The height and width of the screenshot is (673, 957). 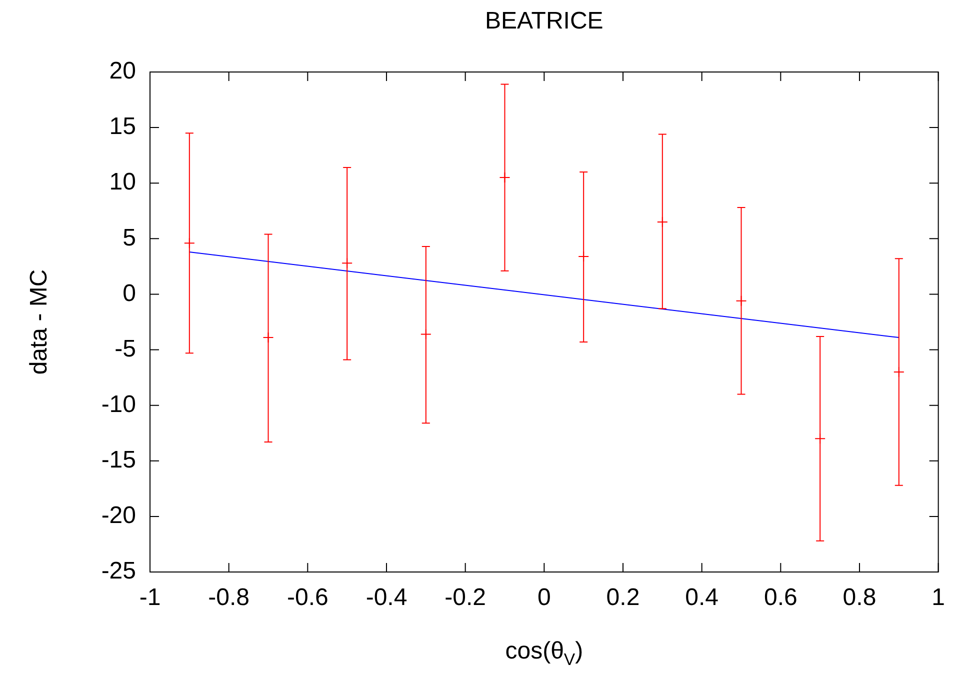 What do you see at coordinates (122, 182) in the screenshot?
I see `y-tick-label: 10` at bounding box center [122, 182].